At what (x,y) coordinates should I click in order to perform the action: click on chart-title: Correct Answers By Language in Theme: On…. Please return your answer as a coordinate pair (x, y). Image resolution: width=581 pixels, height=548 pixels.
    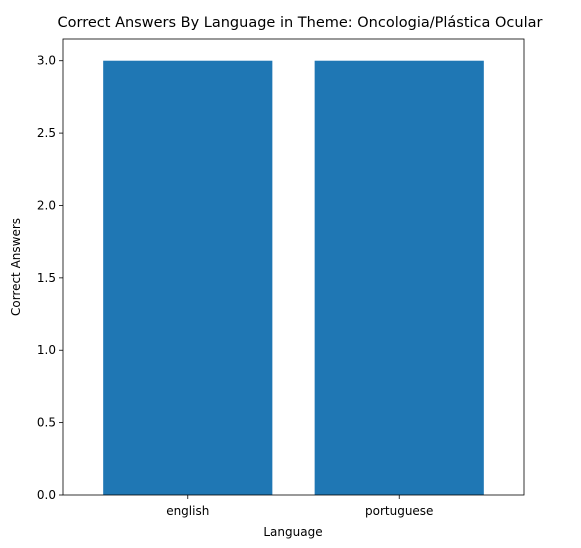
    Looking at the image, I should click on (300, 23).